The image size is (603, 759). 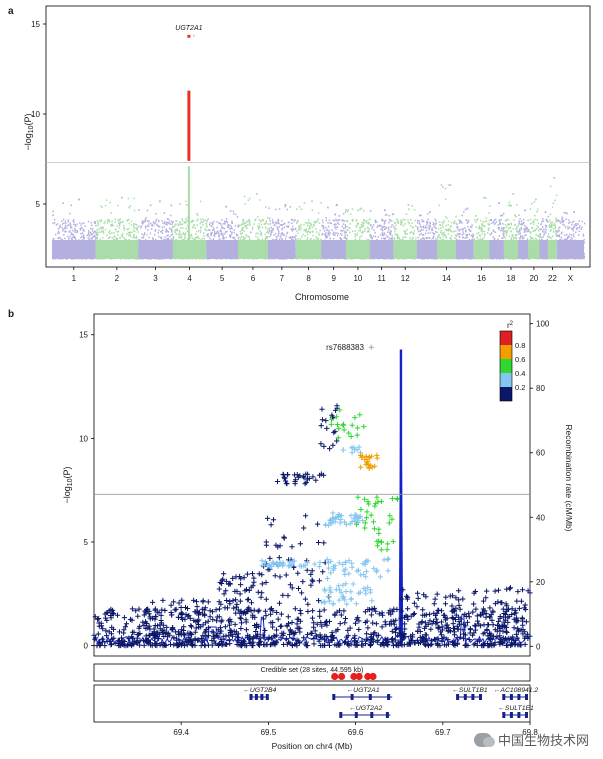 I want to click on y-tick-label: 5, so click(x=38, y=204).